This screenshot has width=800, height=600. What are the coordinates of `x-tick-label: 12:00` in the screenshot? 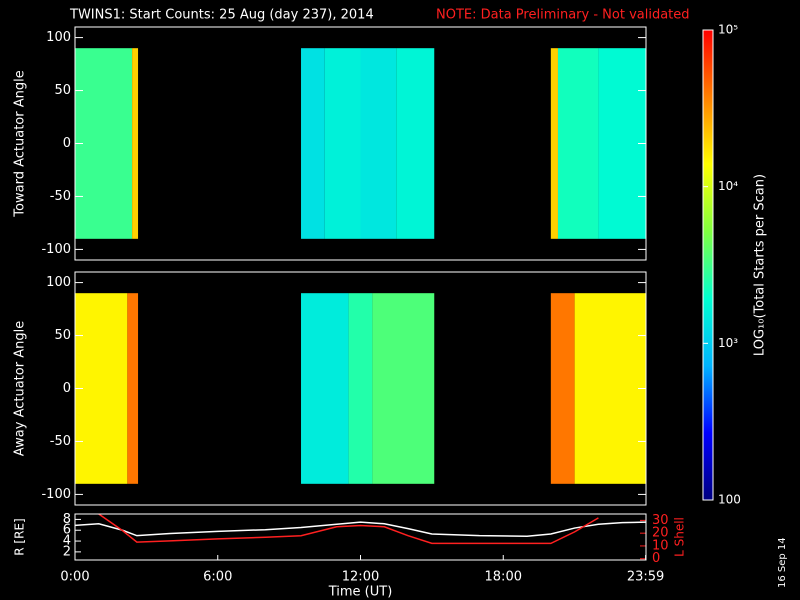 It's located at (360, 577).